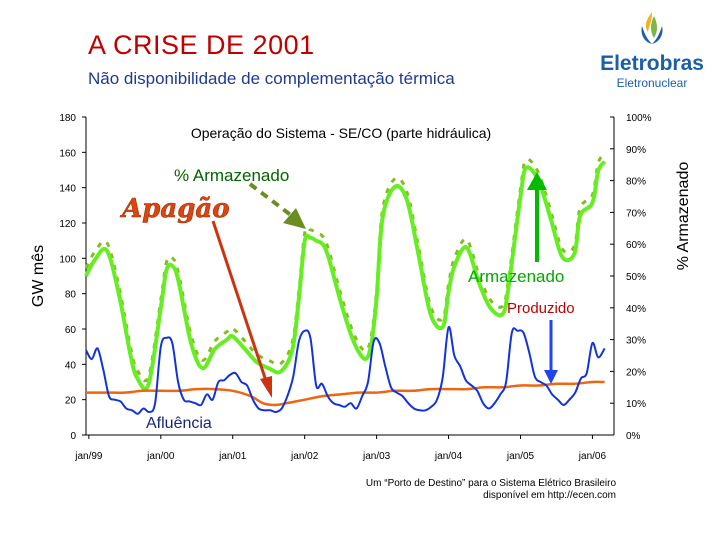  Describe the element at coordinates (636, 341) in the screenshot. I see `y2-tick-label: 30%` at that location.